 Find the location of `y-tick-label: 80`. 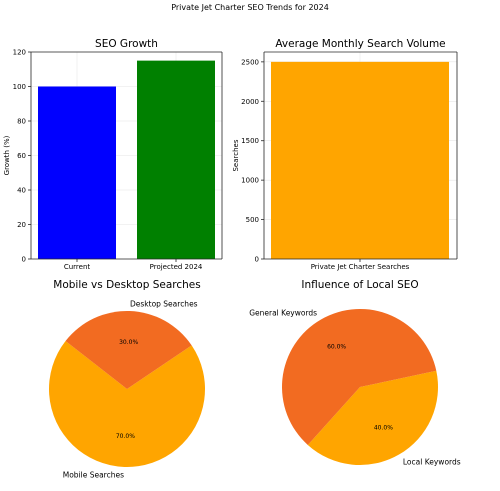

y-tick-label: 80 is located at coordinates (21, 122).